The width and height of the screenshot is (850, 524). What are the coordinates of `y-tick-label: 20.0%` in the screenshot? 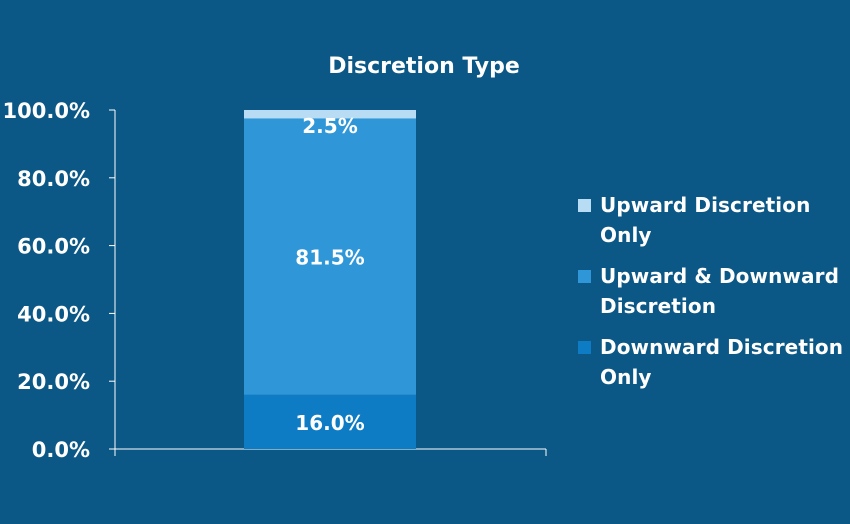 It's located at (53, 382).